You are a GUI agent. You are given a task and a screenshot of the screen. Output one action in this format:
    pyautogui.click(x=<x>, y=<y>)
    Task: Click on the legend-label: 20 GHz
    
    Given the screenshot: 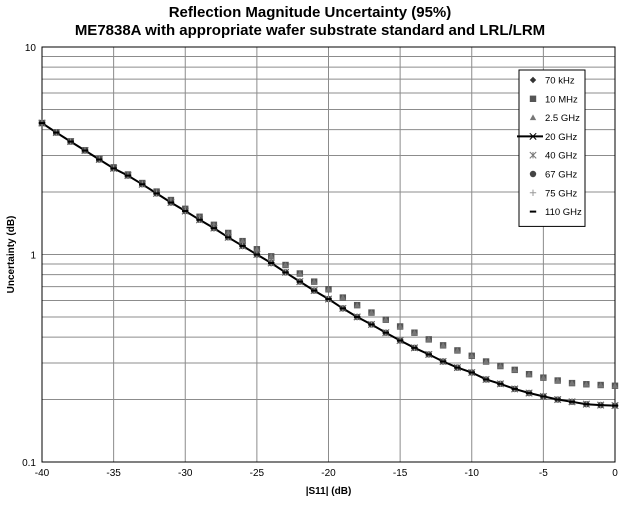 What is the action you would take?
    pyautogui.click(x=561, y=137)
    